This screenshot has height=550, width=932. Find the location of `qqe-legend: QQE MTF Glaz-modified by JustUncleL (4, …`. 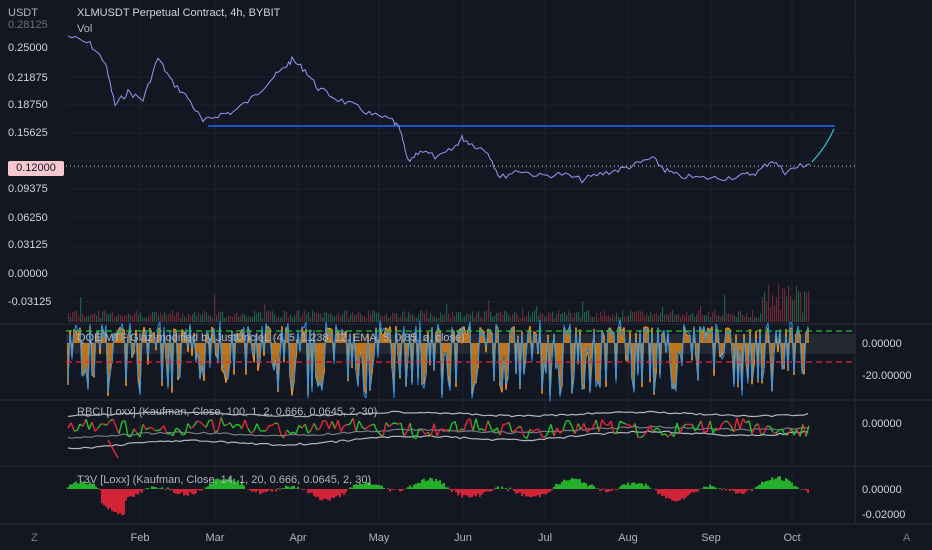

qqe-legend: QQE MTF Glaz-modified by JustUncleL (4, … is located at coordinates (271, 338).